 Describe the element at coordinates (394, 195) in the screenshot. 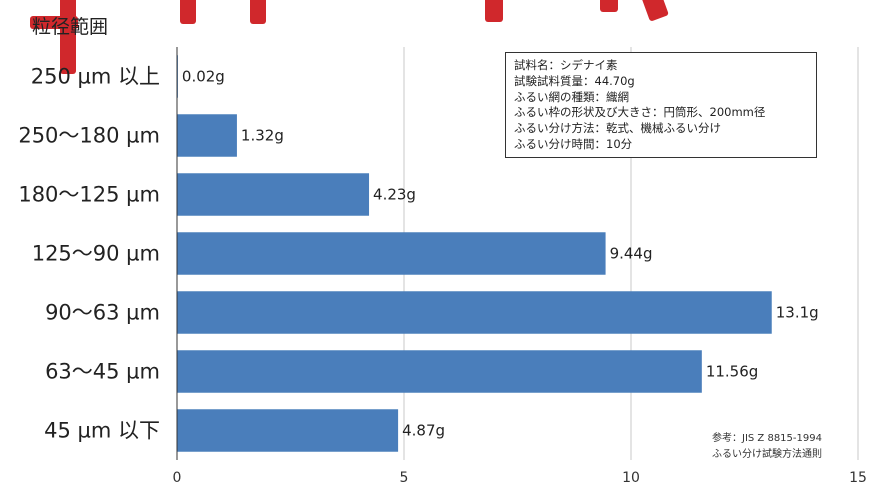

I see `value-label: 4.23g` at that location.